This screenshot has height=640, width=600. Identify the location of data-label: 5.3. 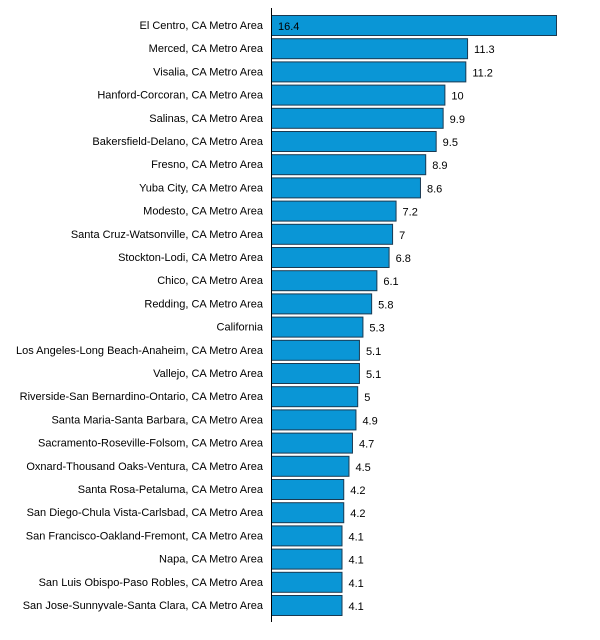
(376, 329).